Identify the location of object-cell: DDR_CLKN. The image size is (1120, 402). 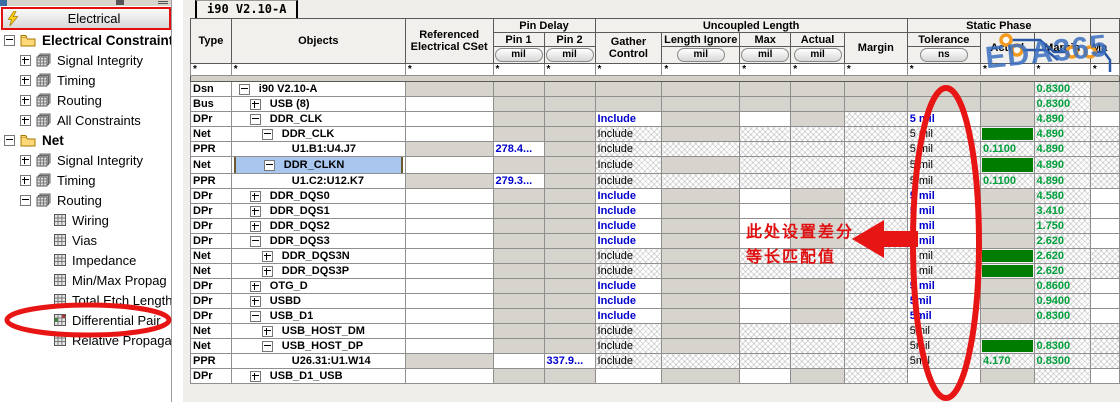
(318, 165).